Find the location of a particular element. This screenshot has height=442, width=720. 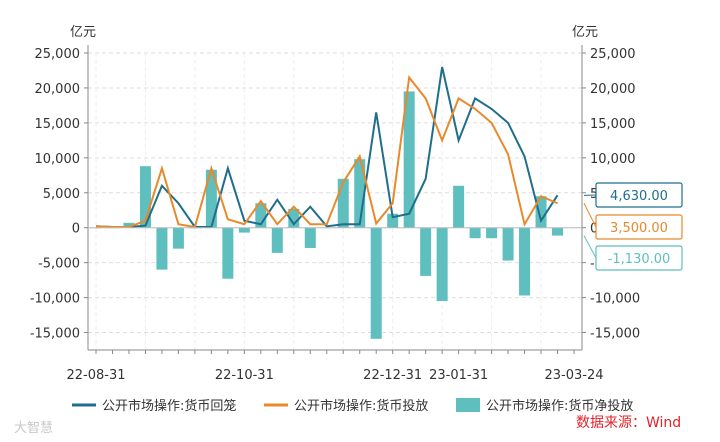

x-axis-ticks: 22-08-31 22-10-31 22-12-31 23-01-31 23-03-24 is located at coordinates (335, 366).